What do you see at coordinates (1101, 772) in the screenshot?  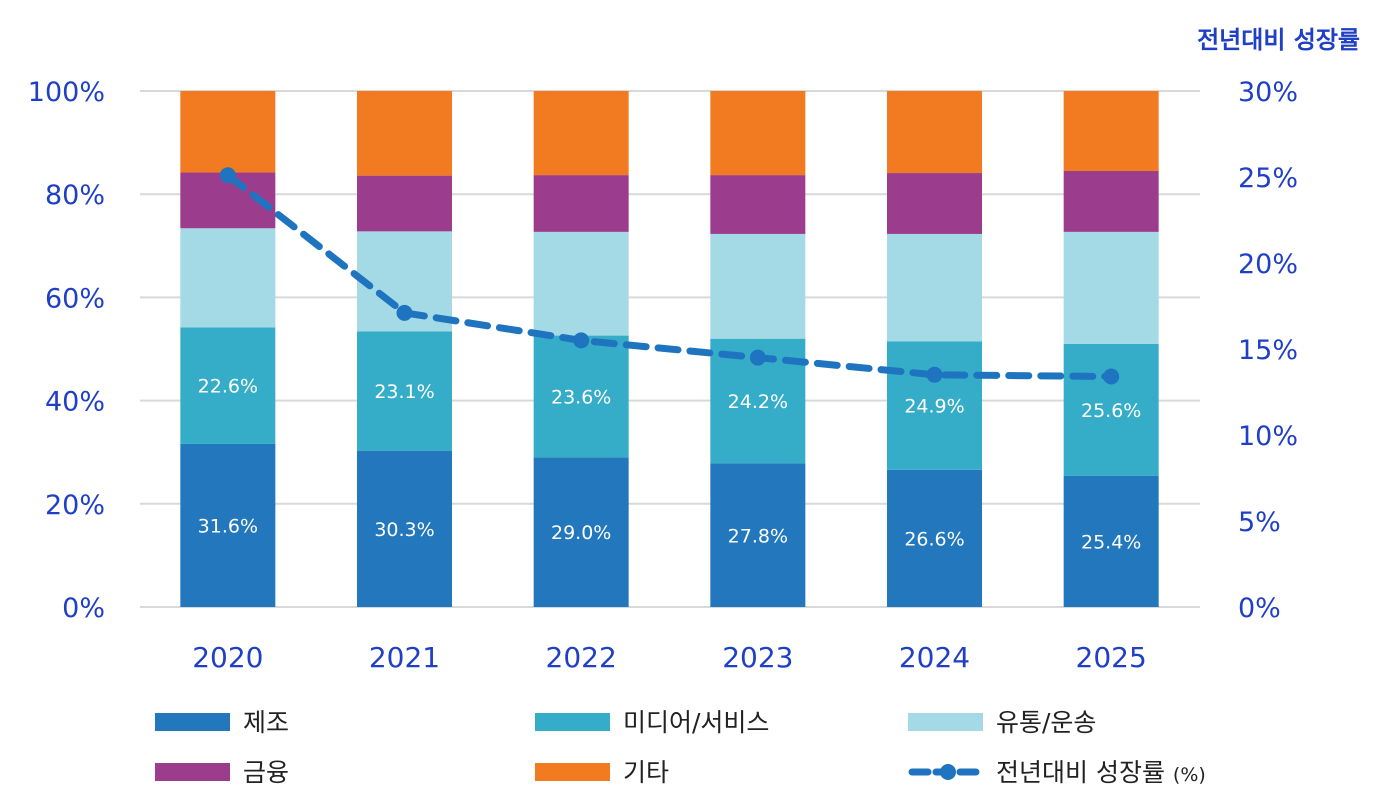 I see `legend-label: 전년대비 성장률 (%)` at bounding box center [1101, 772].